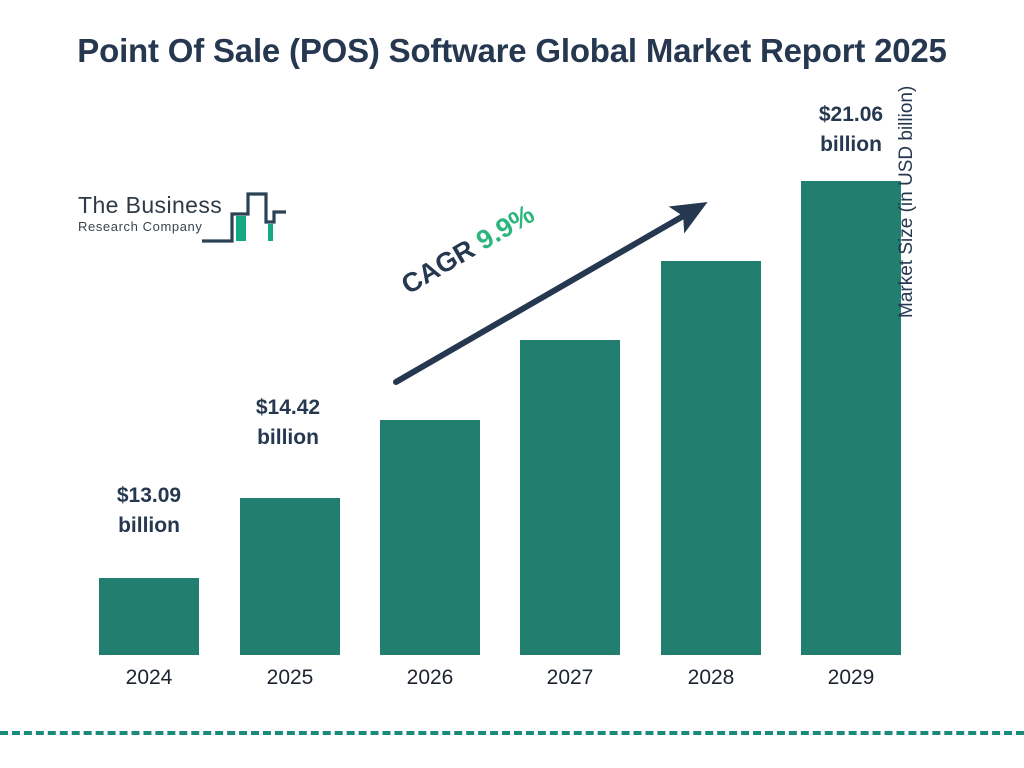 The image size is (1024, 768). What do you see at coordinates (288, 423) in the screenshot?
I see `bar-value-2025: $14.42 billion` at bounding box center [288, 423].